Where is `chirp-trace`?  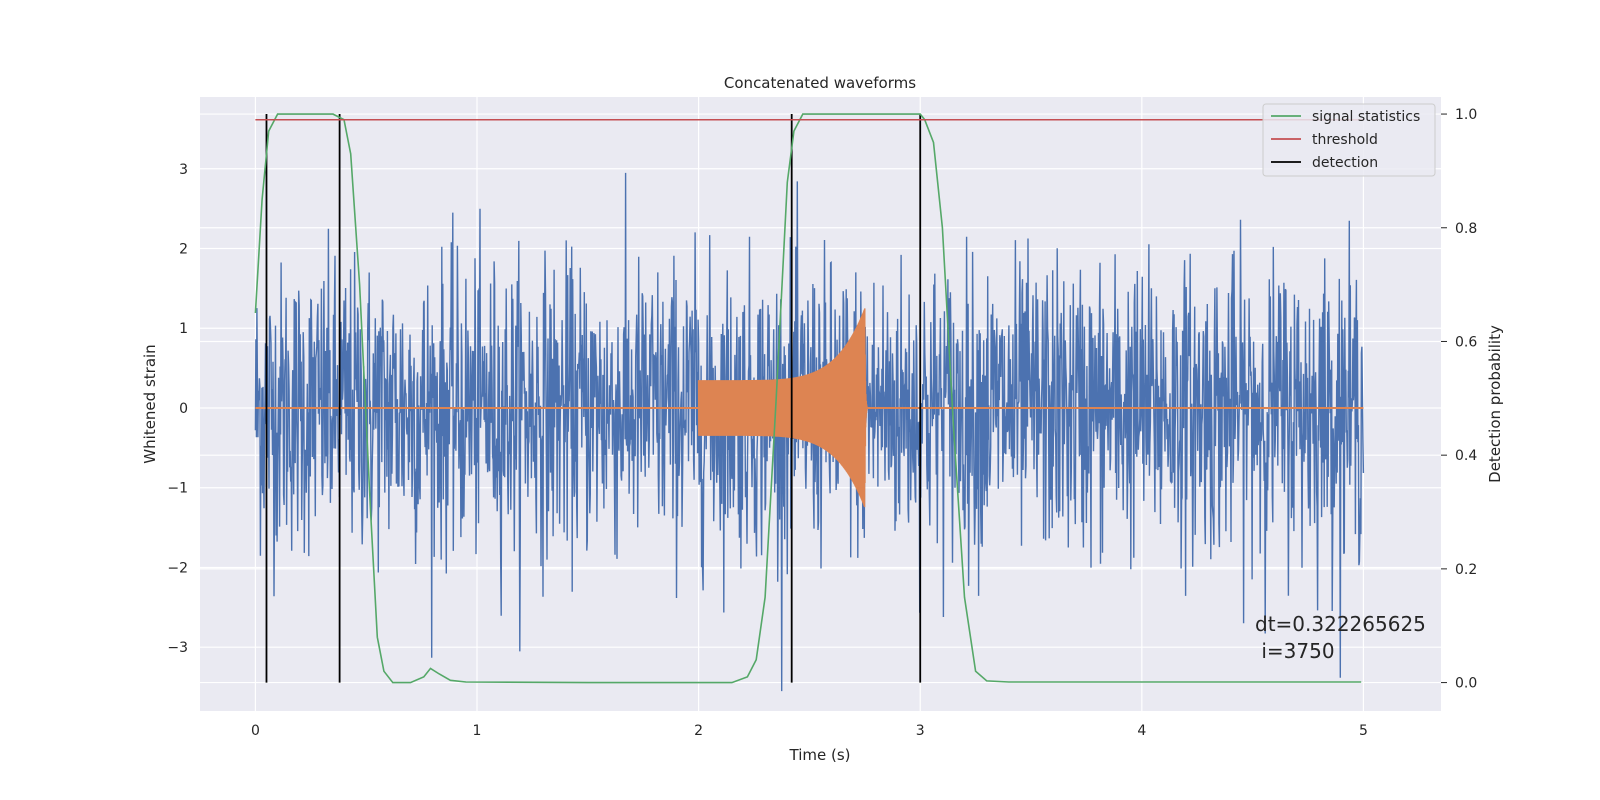 chirp-trace is located at coordinates (782, 408).